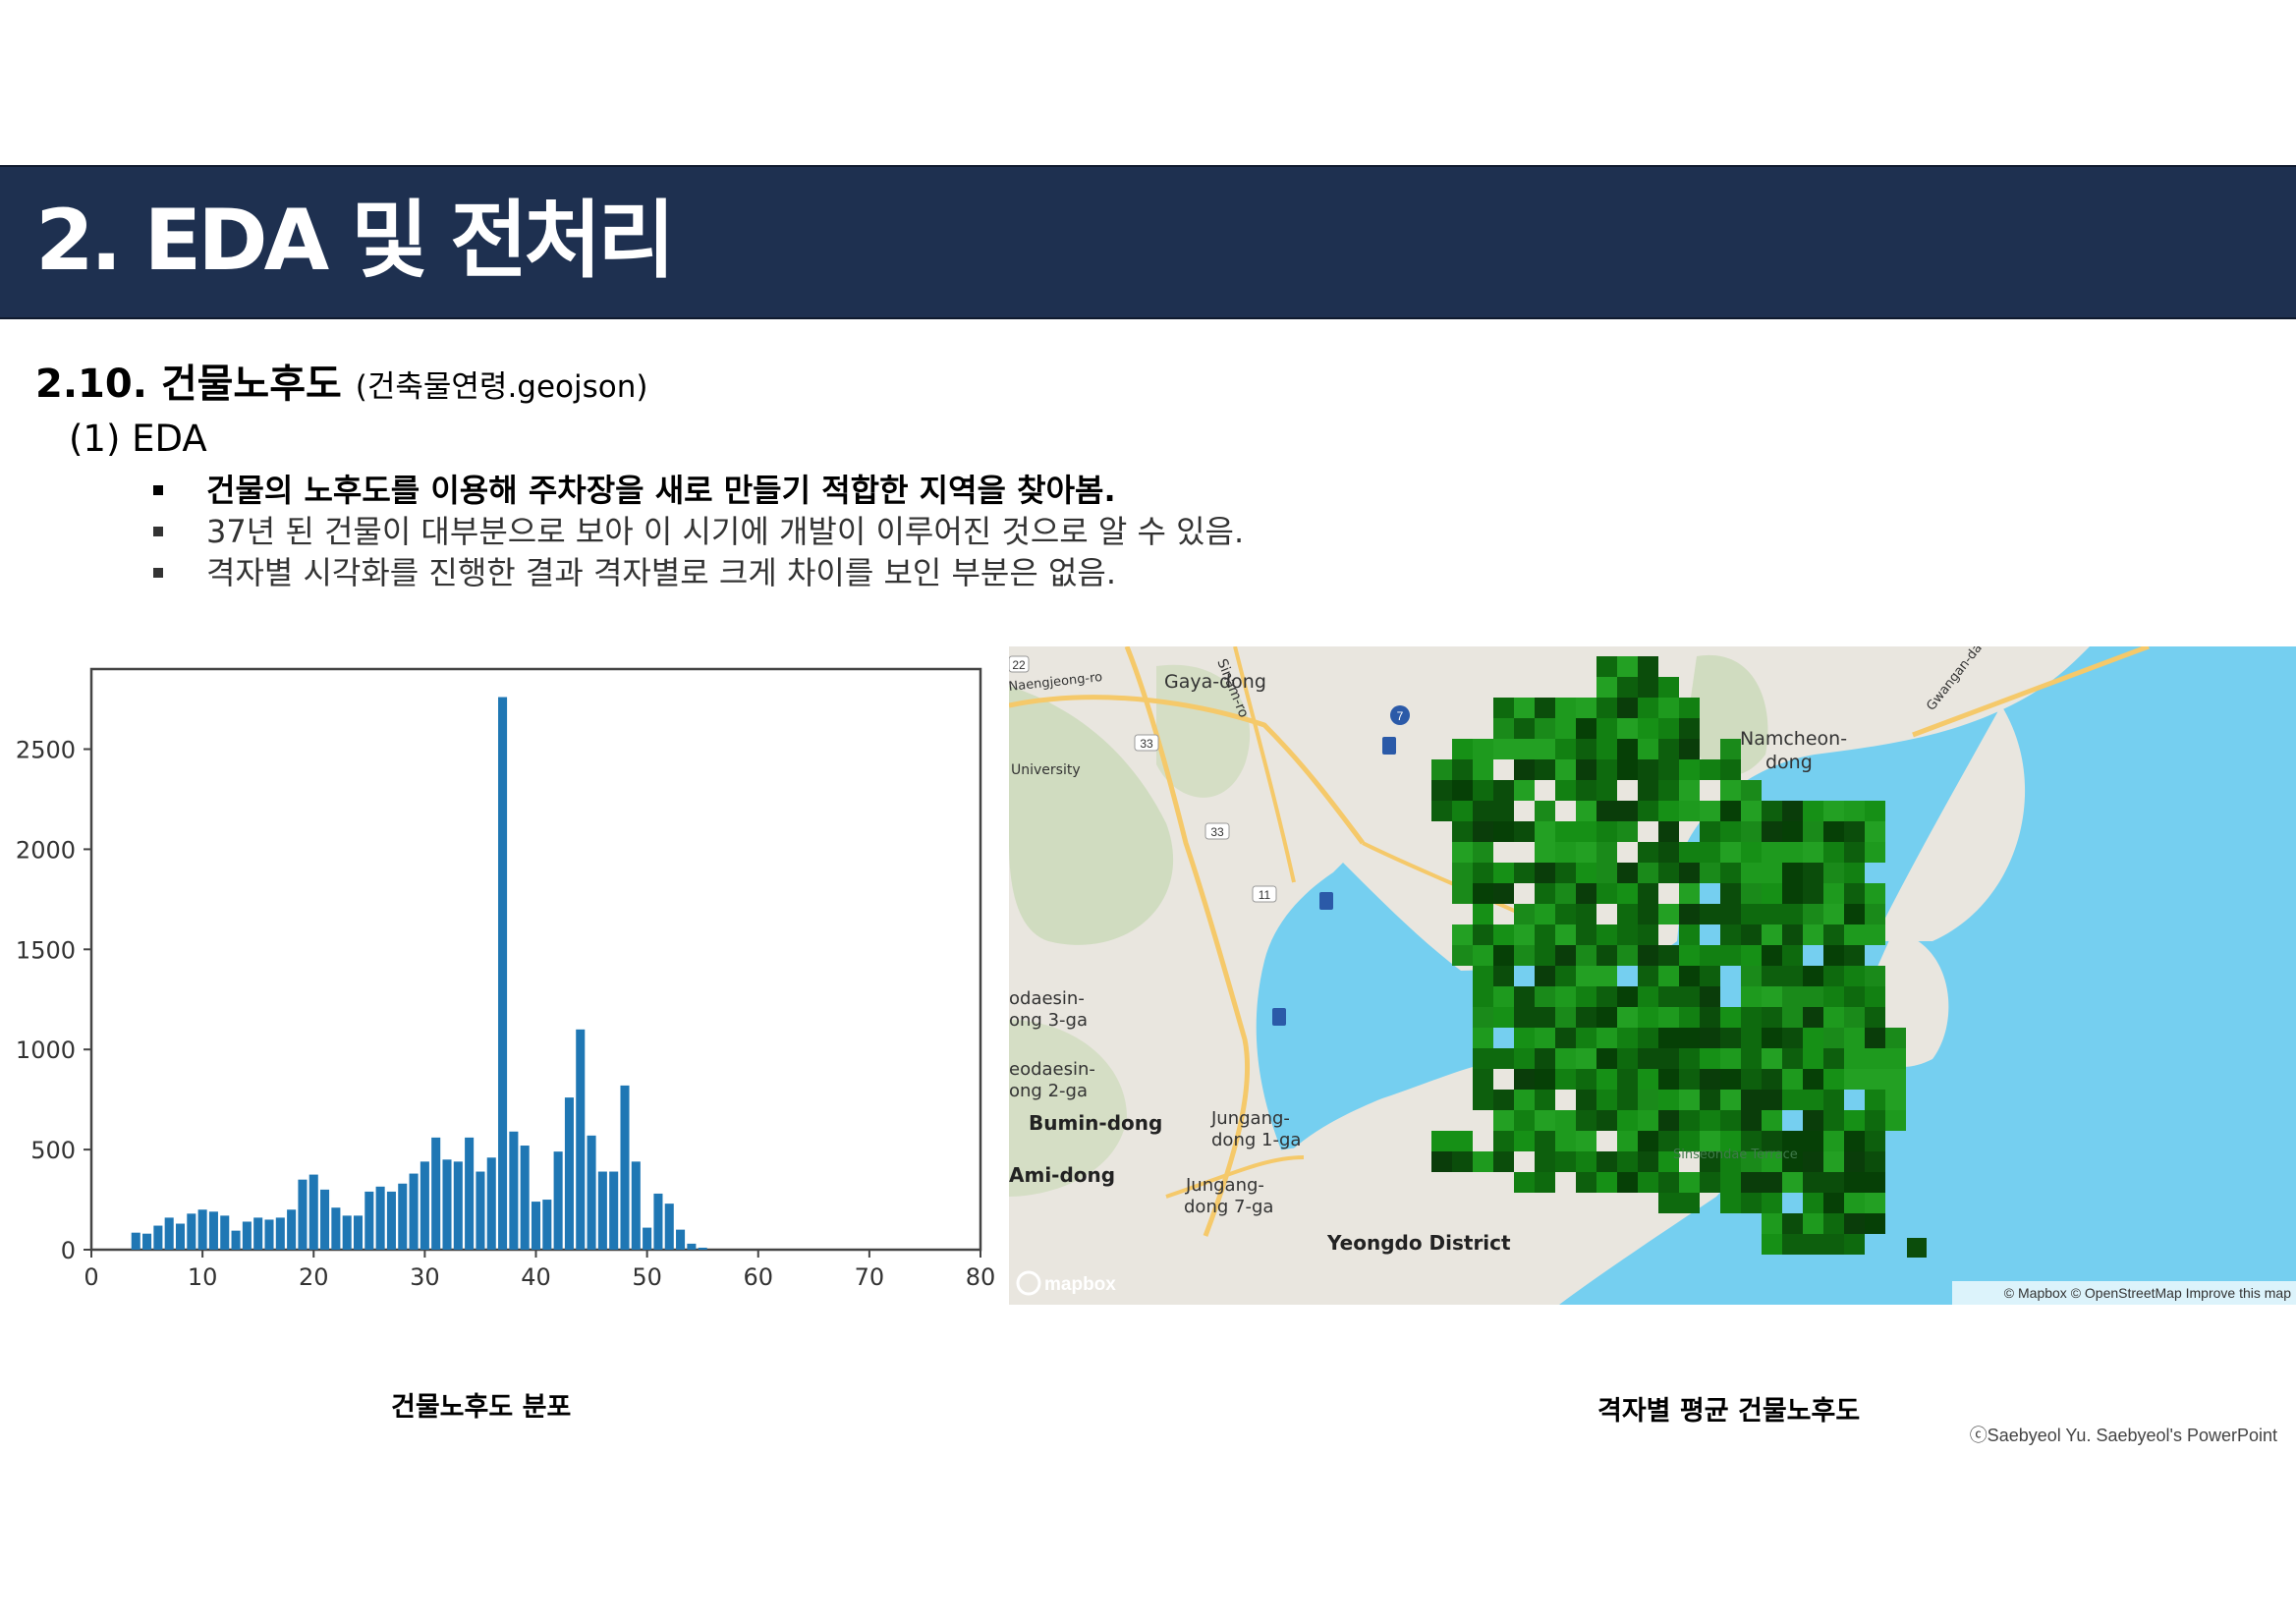  What do you see at coordinates (158, 573) in the screenshot?
I see `bullet-square-icon` at bounding box center [158, 573].